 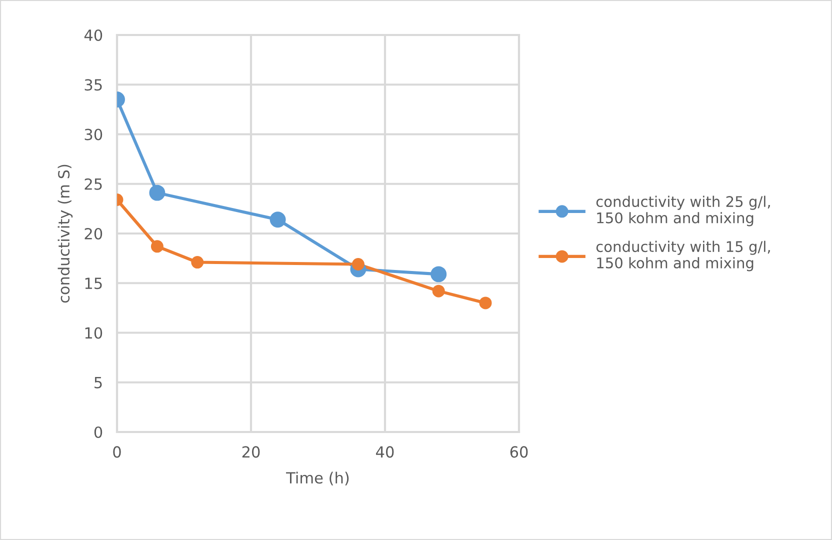 I want to click on x-axis-title: Time (h), so click(x=317, y=479).